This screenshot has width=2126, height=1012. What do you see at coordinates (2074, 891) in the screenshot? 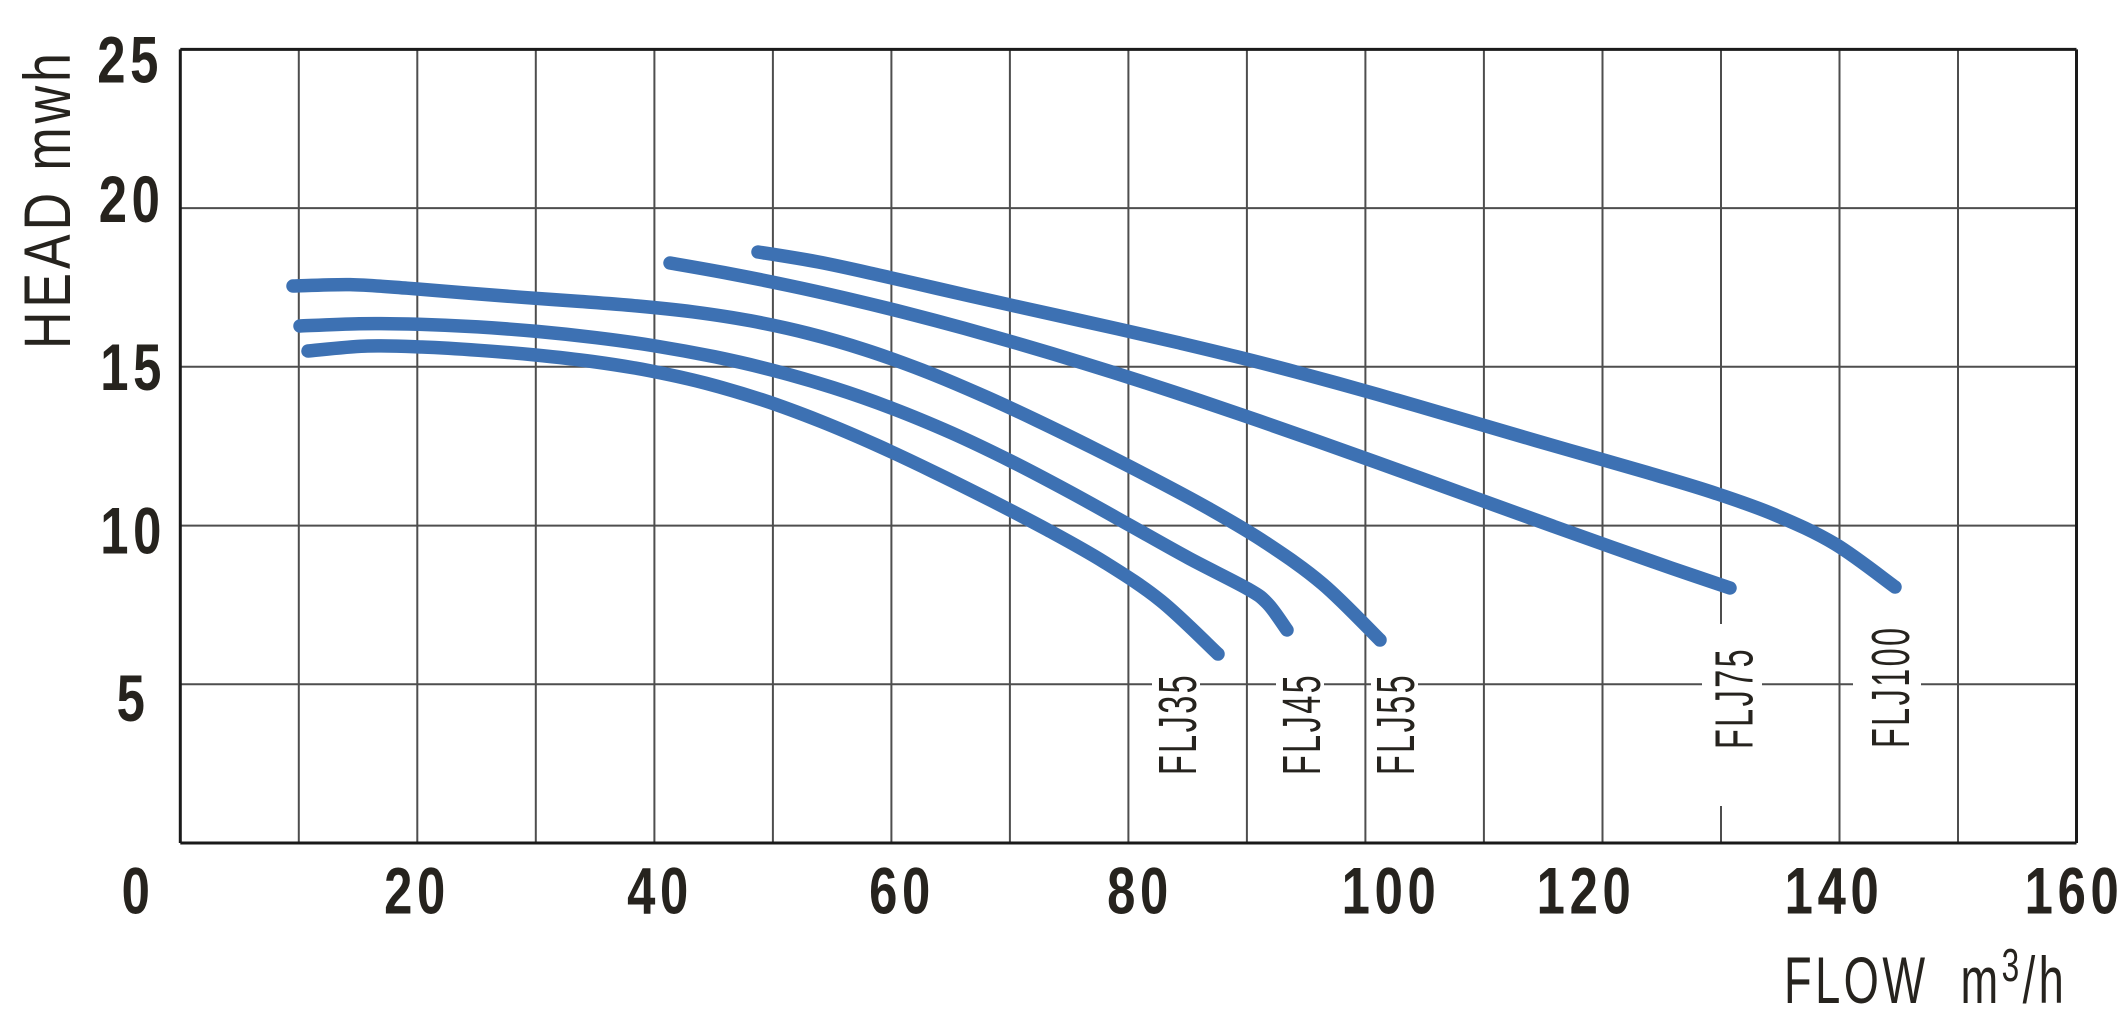
I see `svg-text: 160` at bounding box center [2074, 891].